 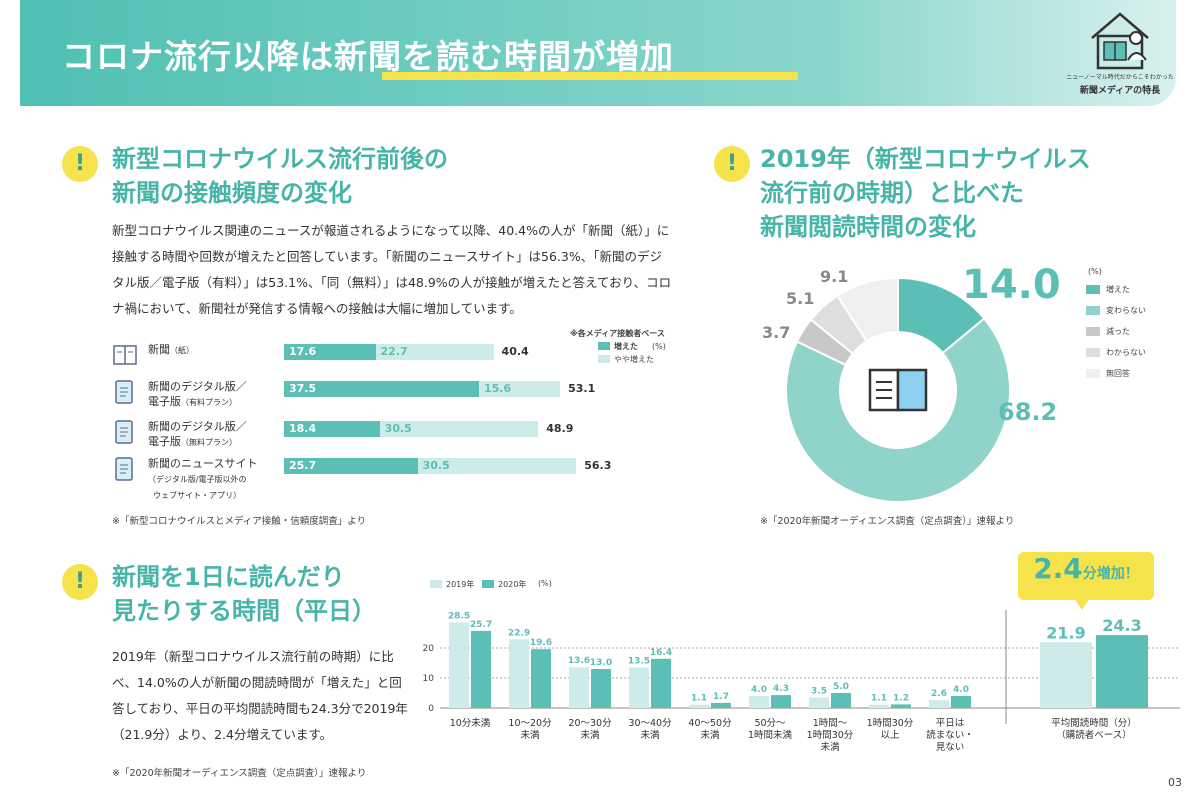 I want to click on x-category-label: 以上, so click(x=890, y=735).